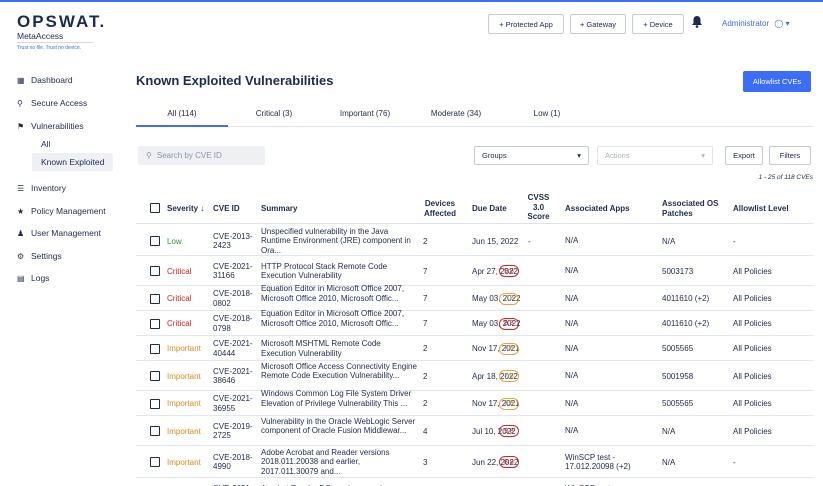 This screenshot has width=823, height=486. What do you see at coordinates (233, 376) in the screenshot?
I see `cve-id: CVE-2021-38646` at bounding box center [233, 376].